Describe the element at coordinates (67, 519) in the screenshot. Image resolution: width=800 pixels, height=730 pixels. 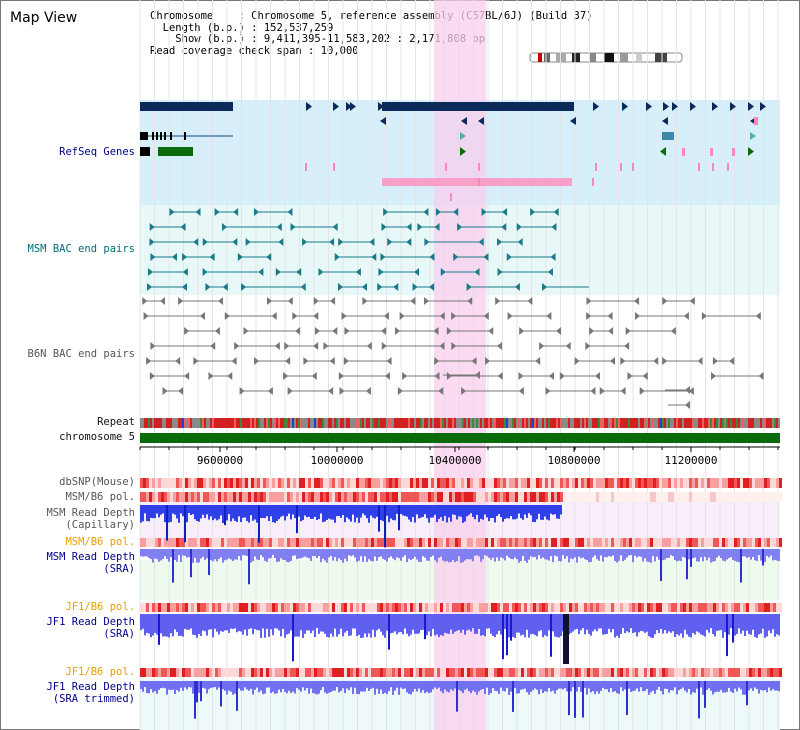
I see `label-msm-depth-cap: MSM Read Depth (Capillary)` at that location.